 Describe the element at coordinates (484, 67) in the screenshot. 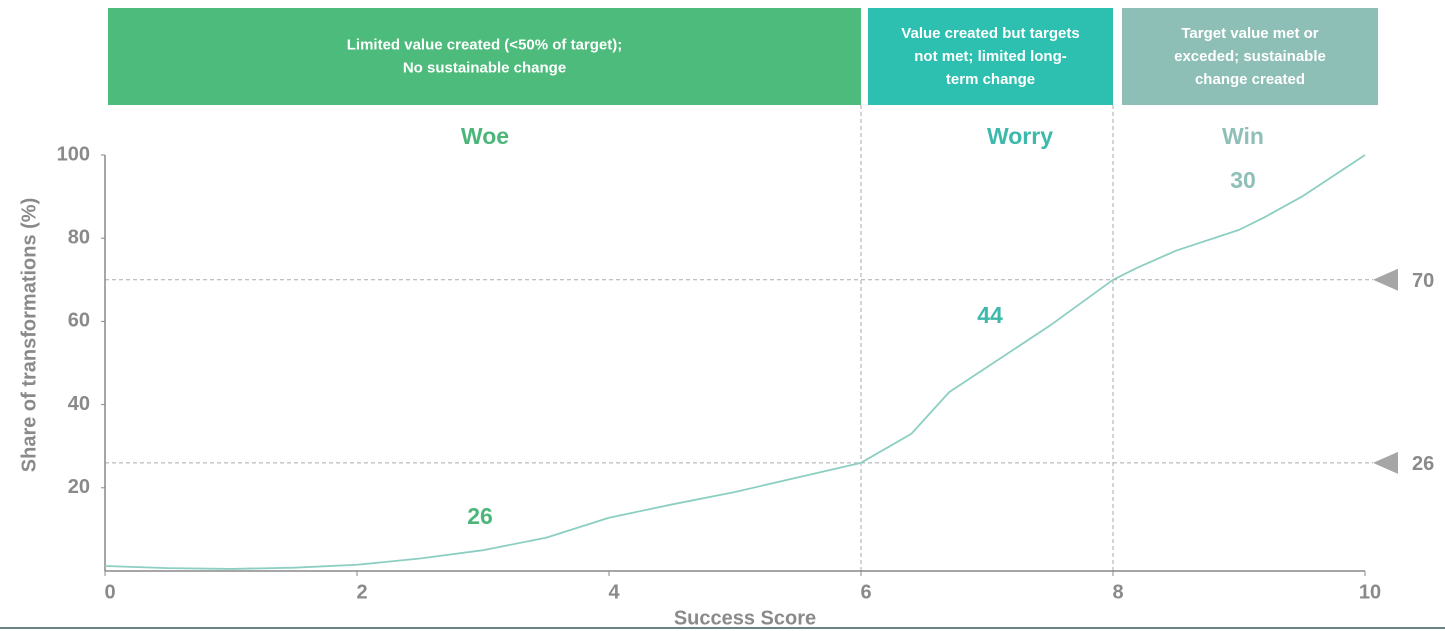

I see `segment-header-text: No sustainable change` at that location.